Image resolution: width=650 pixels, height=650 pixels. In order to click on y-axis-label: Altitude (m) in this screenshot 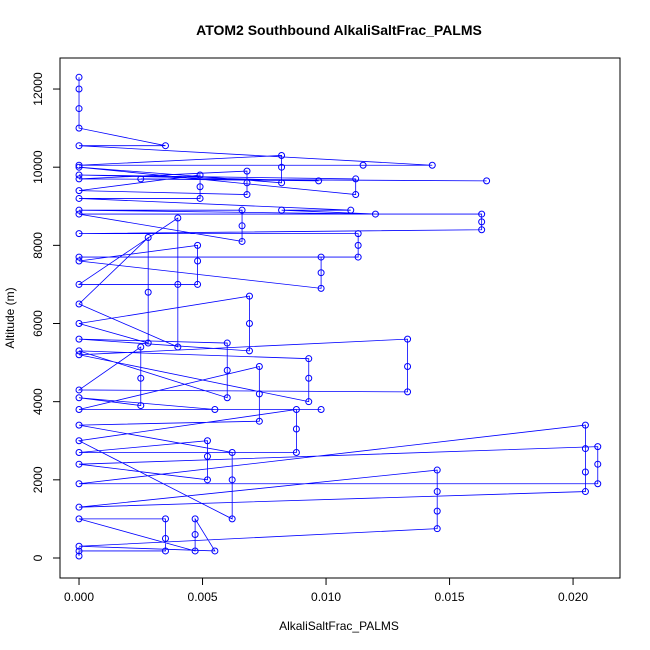, I will do `click(10, 317)`.